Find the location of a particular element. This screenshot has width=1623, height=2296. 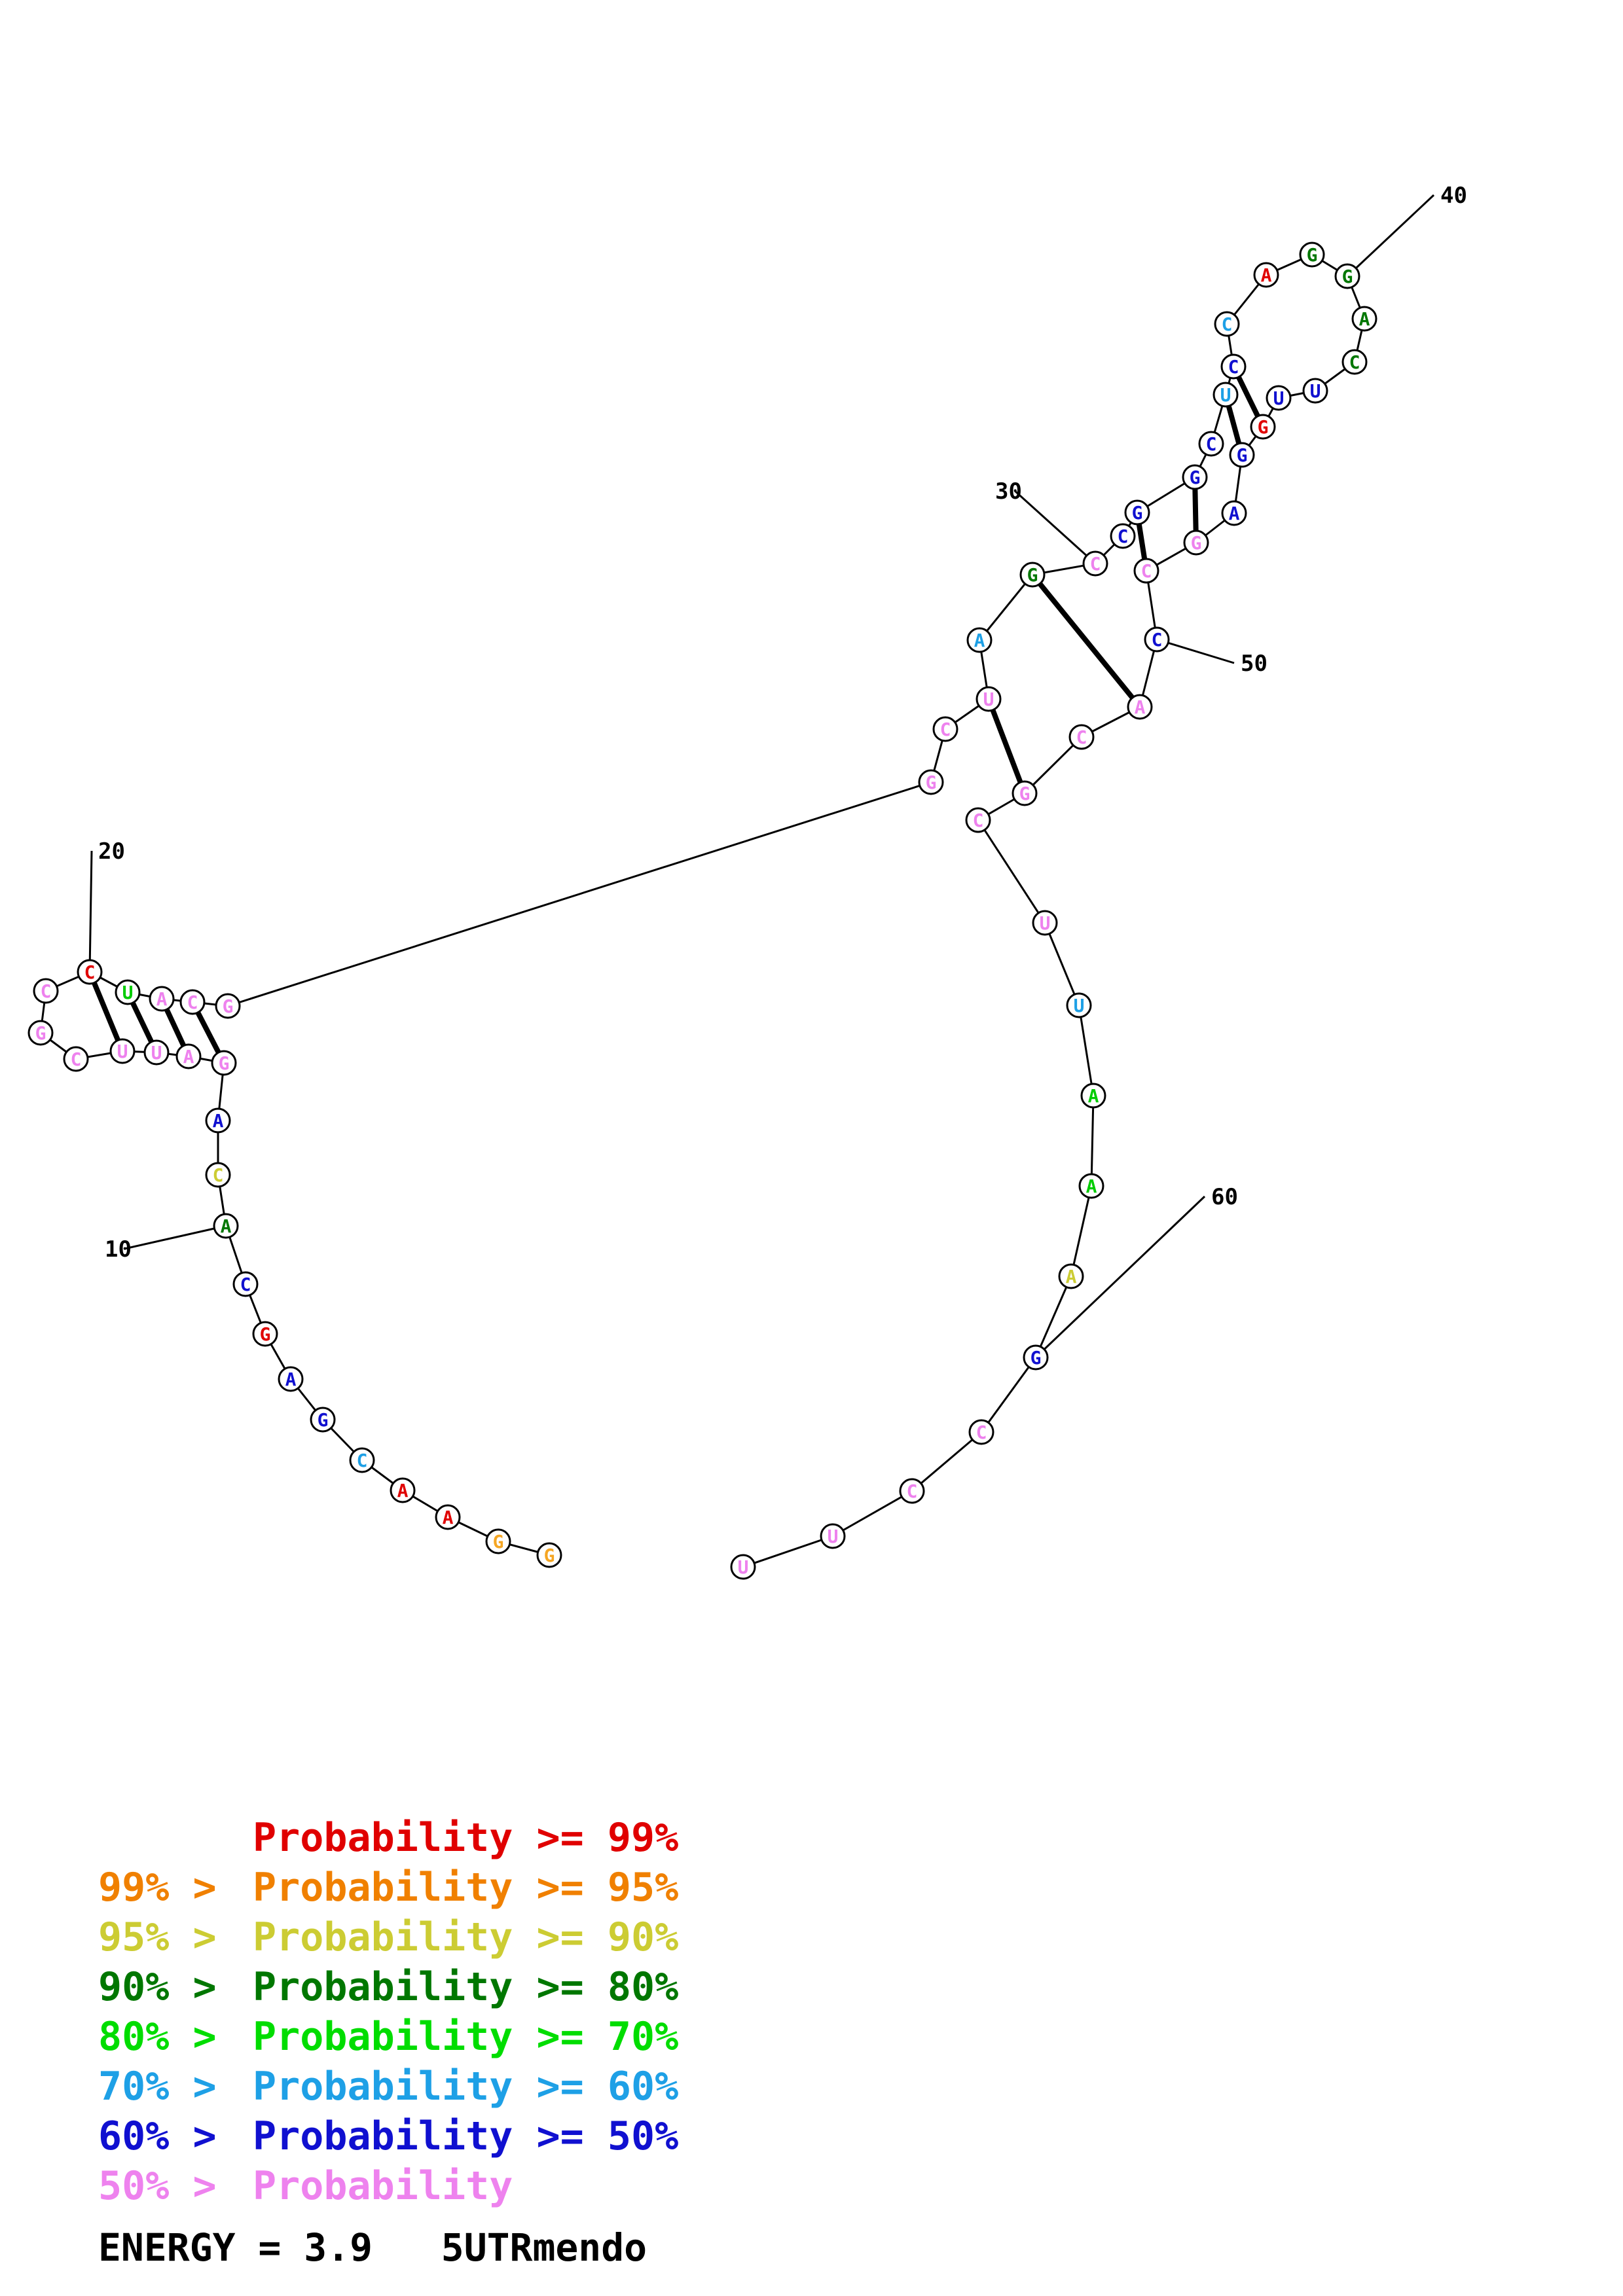

legend-prefix: 90% > is located at coordinates (169, 1987).